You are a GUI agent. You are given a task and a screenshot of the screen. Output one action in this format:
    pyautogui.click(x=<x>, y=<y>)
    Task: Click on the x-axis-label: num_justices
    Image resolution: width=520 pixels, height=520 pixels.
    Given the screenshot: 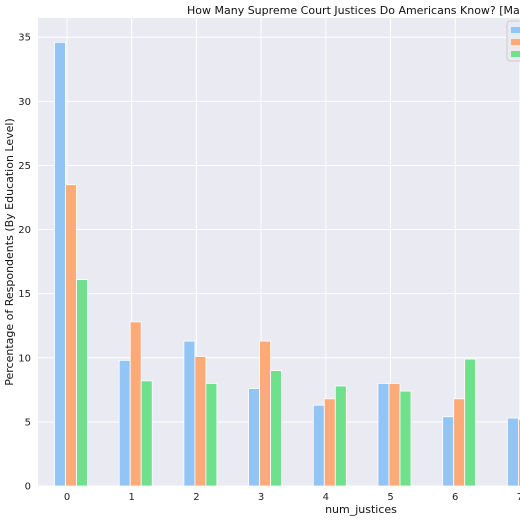 What is the action you would take?
    pyautogui.click(x=361, y=509)
    